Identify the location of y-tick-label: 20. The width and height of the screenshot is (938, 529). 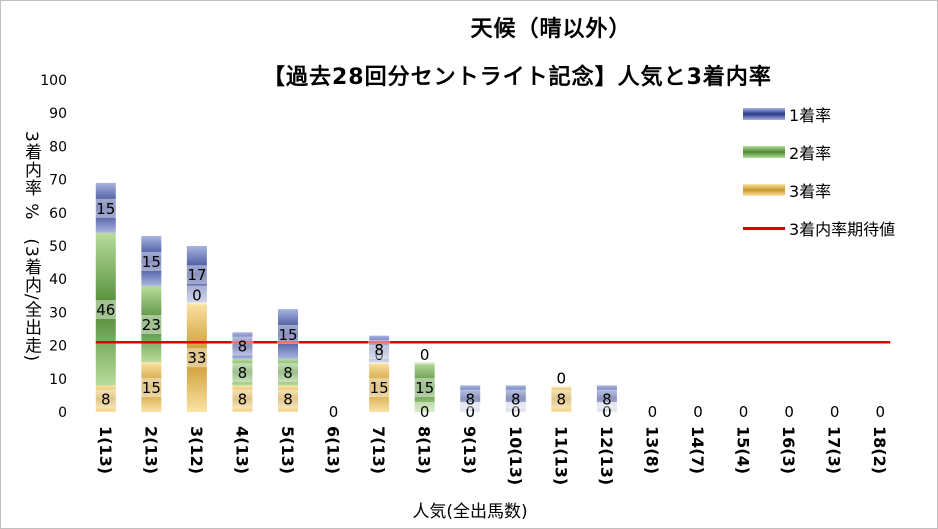
(58, 347).